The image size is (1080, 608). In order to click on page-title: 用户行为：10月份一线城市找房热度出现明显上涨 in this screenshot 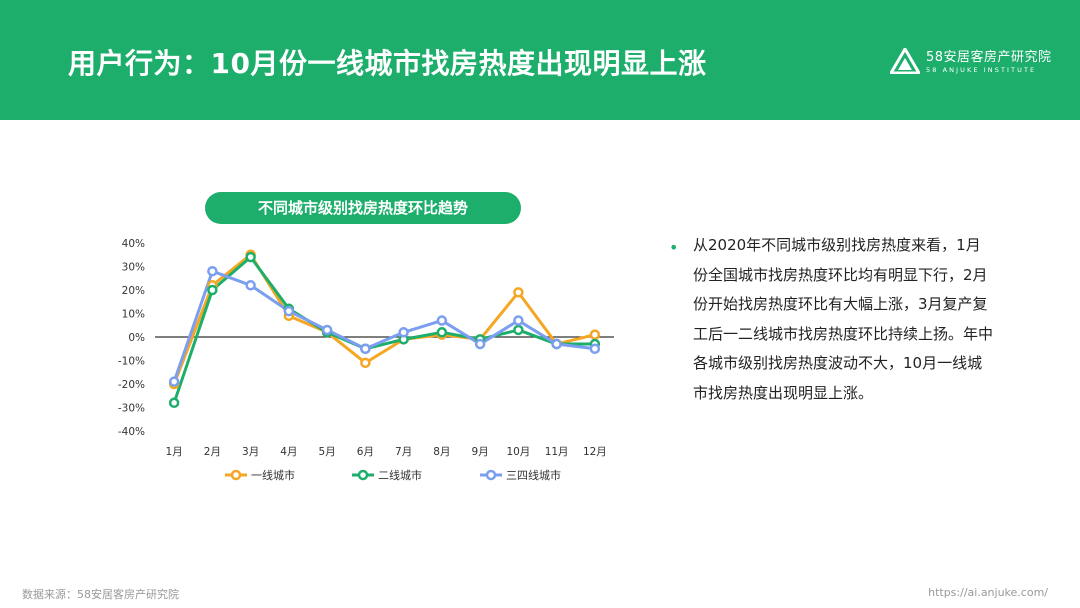, I will do `click(387, 63)`.